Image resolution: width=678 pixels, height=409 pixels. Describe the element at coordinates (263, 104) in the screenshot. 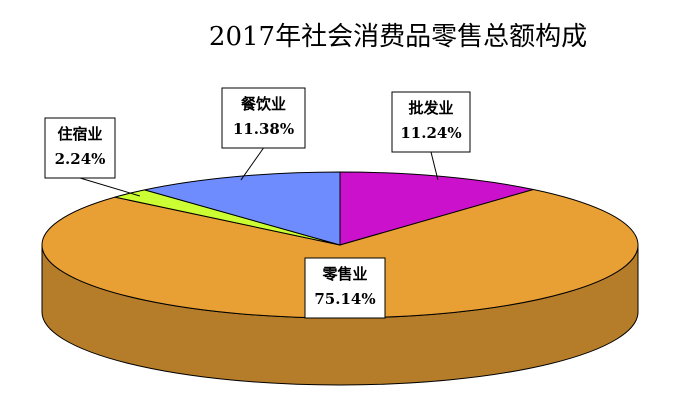

I see `label-category: 餐饮业` at that location.